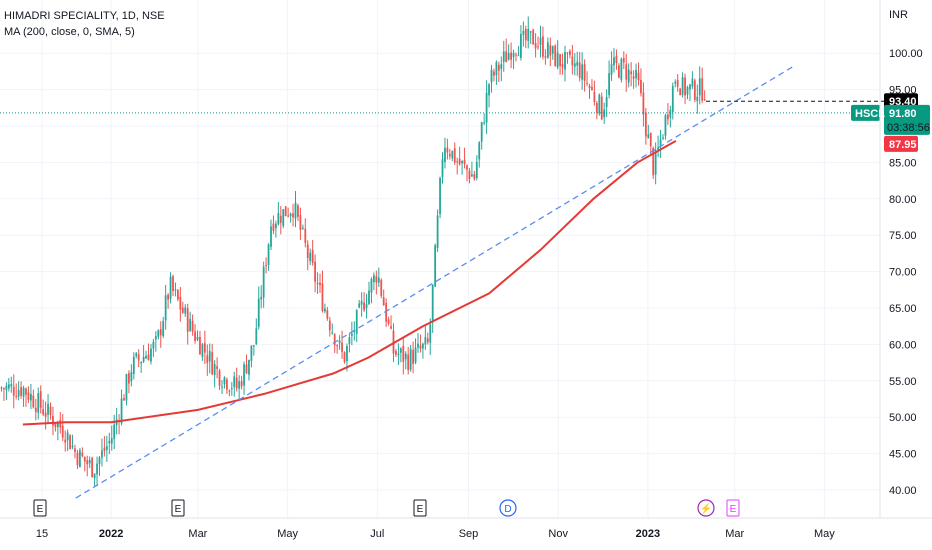  What do you see at coordinates (865, 112) in the screenshot?
I see `symbol-tag-bg` at bounding box center [865, 112].